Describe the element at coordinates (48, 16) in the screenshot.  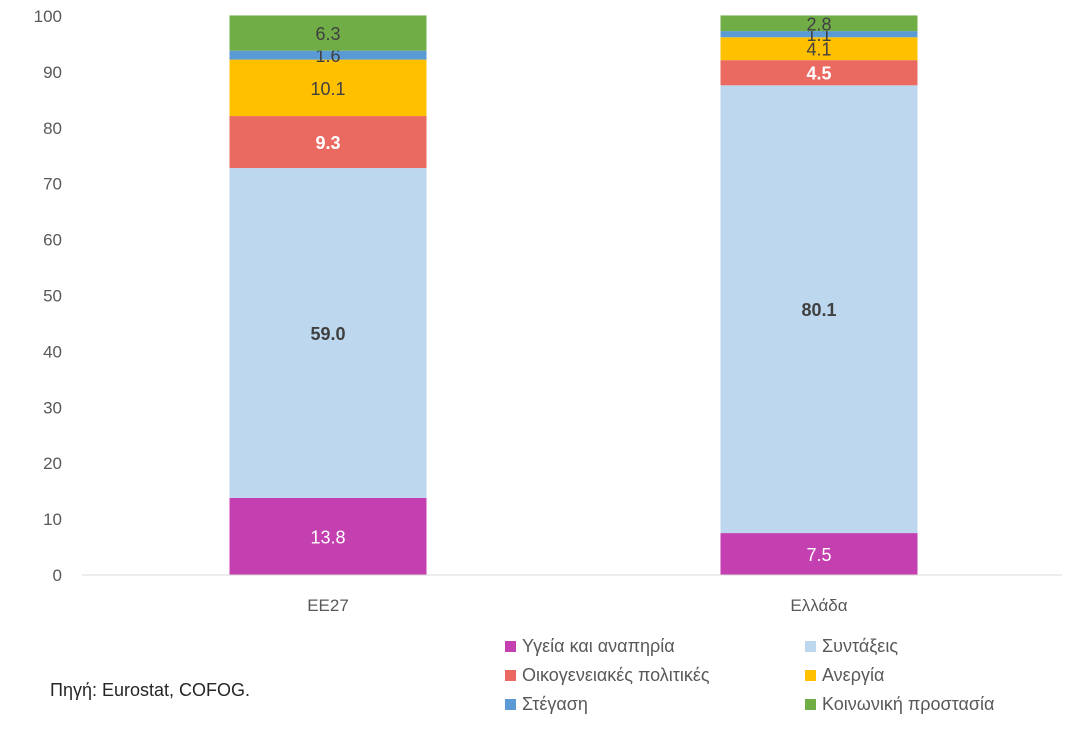
I see `y-tick-label: 100` at that location.